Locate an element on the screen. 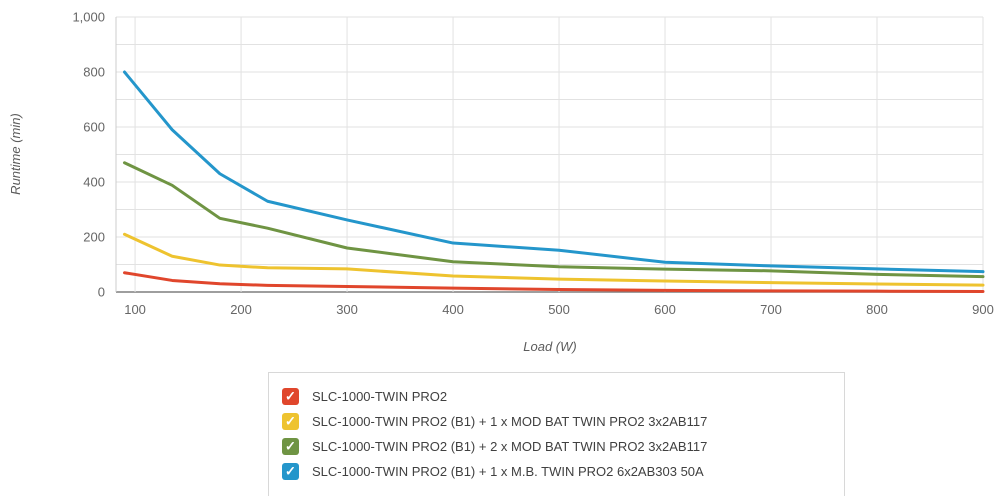  legend-item-label: SLC-1000-TWIN PRO2 is located at coordinates (380, 396).